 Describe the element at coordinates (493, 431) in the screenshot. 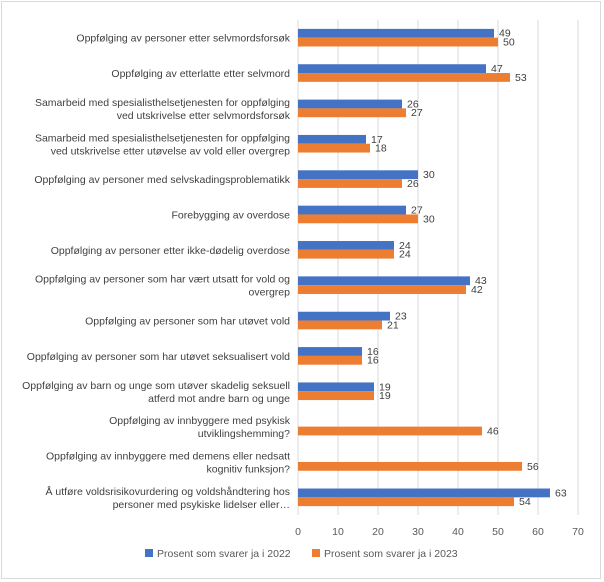

I see `data-label: 46` at that location.